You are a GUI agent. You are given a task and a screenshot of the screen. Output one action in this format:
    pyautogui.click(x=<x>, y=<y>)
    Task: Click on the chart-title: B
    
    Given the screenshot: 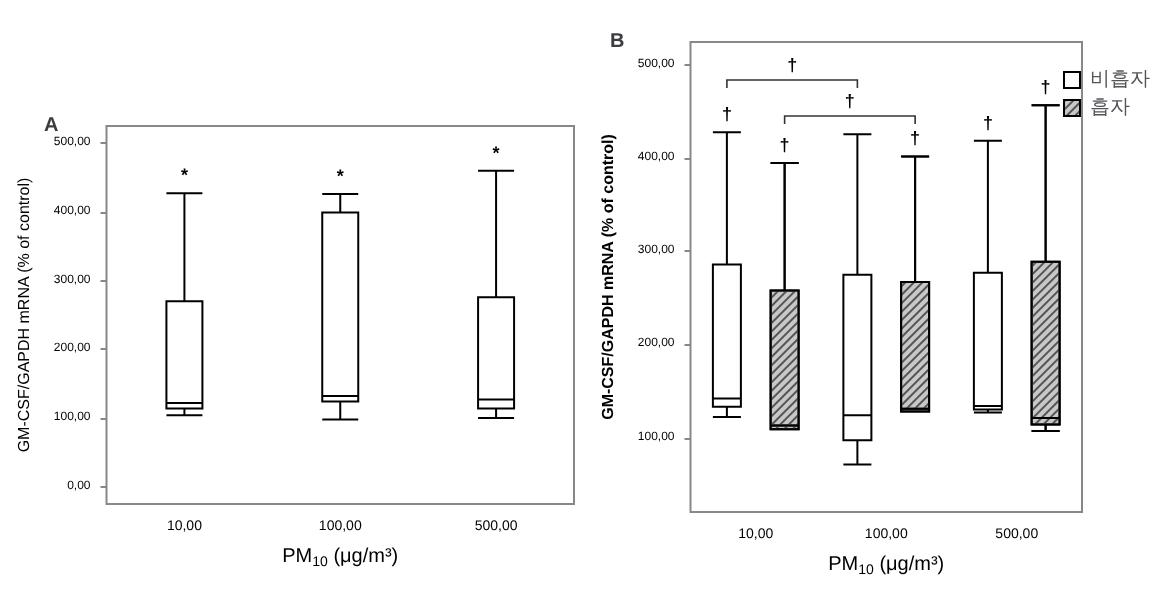 What is the action you would take?
    pyautogui.click(x=617, y=42)
    